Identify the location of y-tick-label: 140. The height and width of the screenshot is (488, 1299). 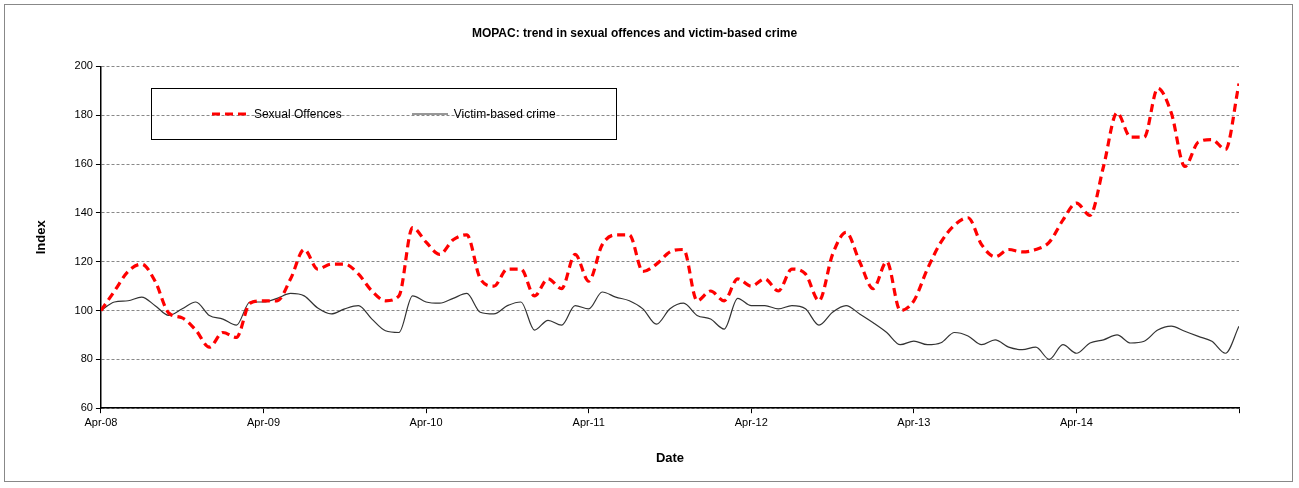
(83, 211).